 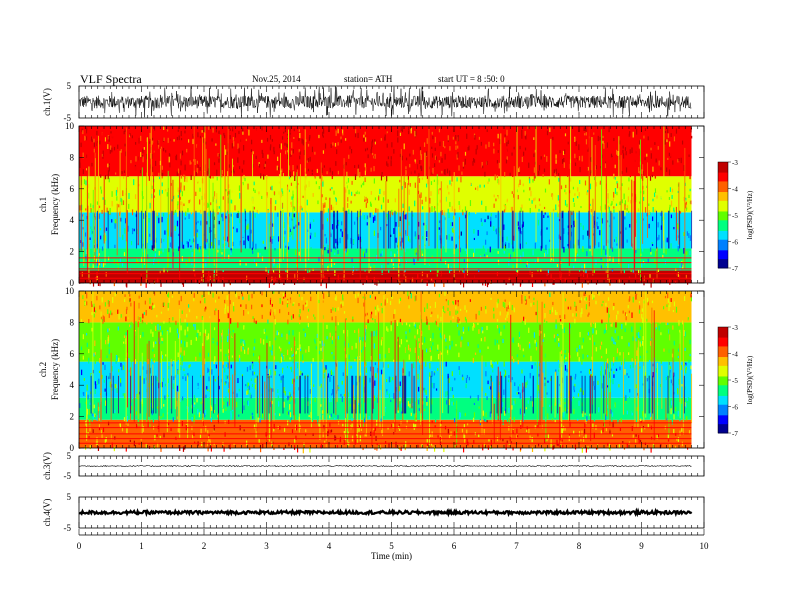 I want to click on x-tick-label: 5, so click(x=391, y=546).